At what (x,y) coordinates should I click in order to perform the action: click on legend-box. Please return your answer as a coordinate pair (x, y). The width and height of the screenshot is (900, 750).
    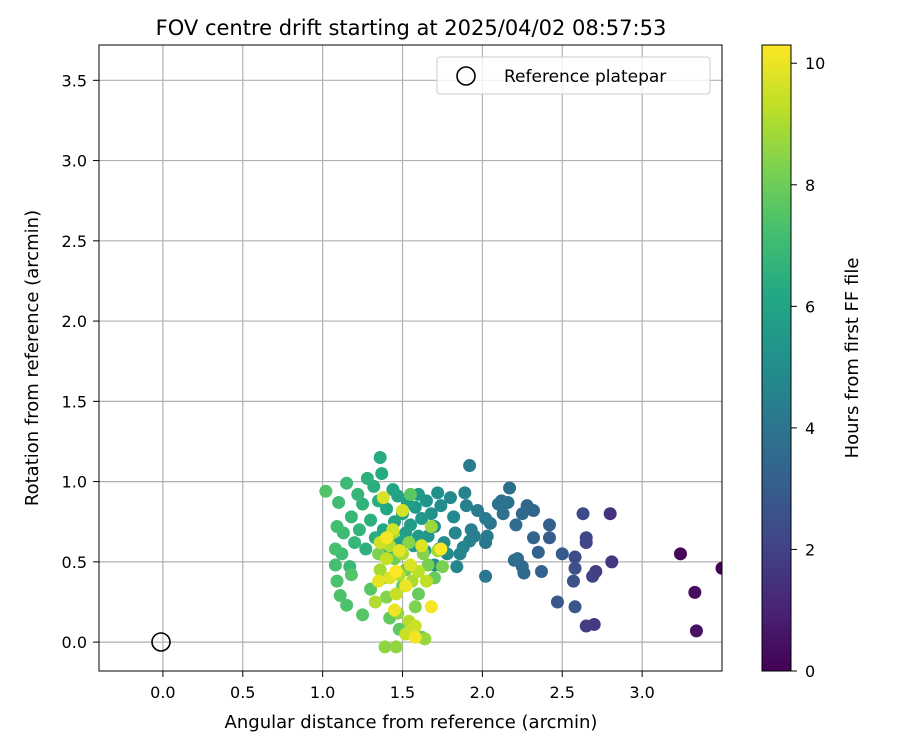
    Looking at the image, I should click on (573, 75).